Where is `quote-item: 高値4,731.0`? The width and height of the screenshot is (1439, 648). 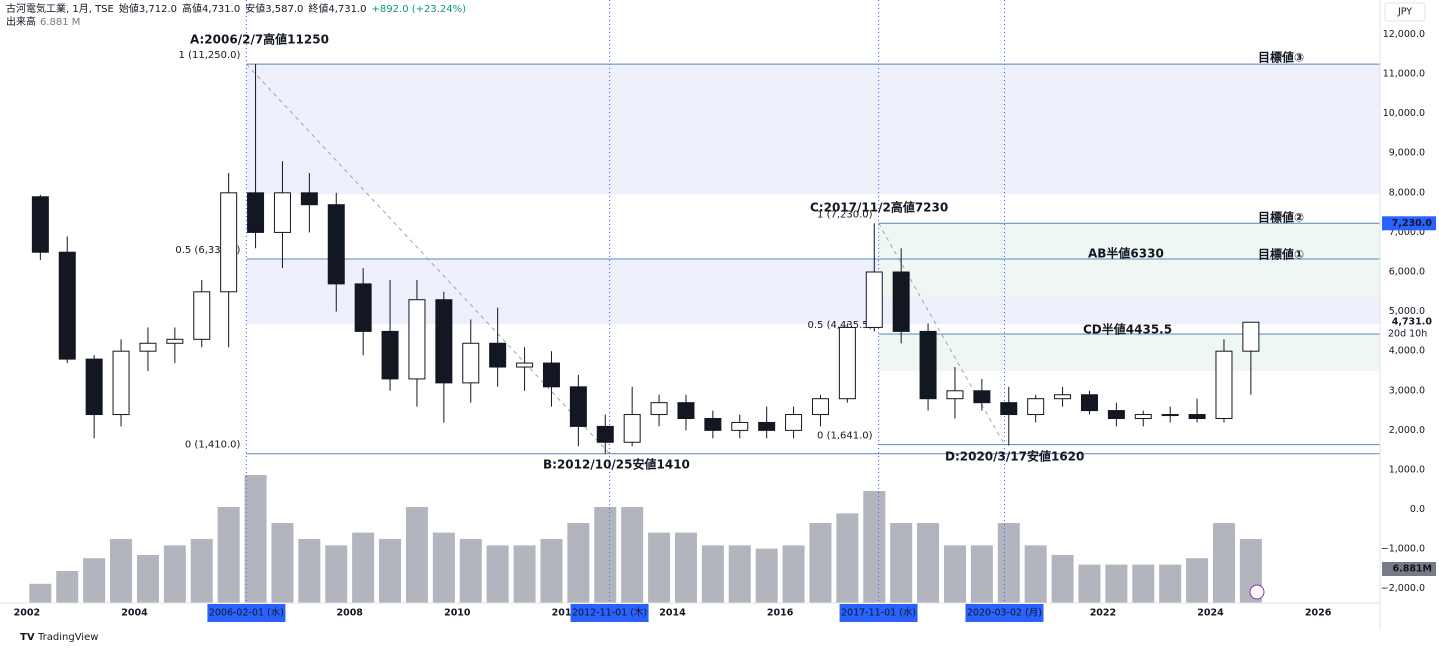
quote-item: 高値4,731.0 is located at coordinates (211, 8).